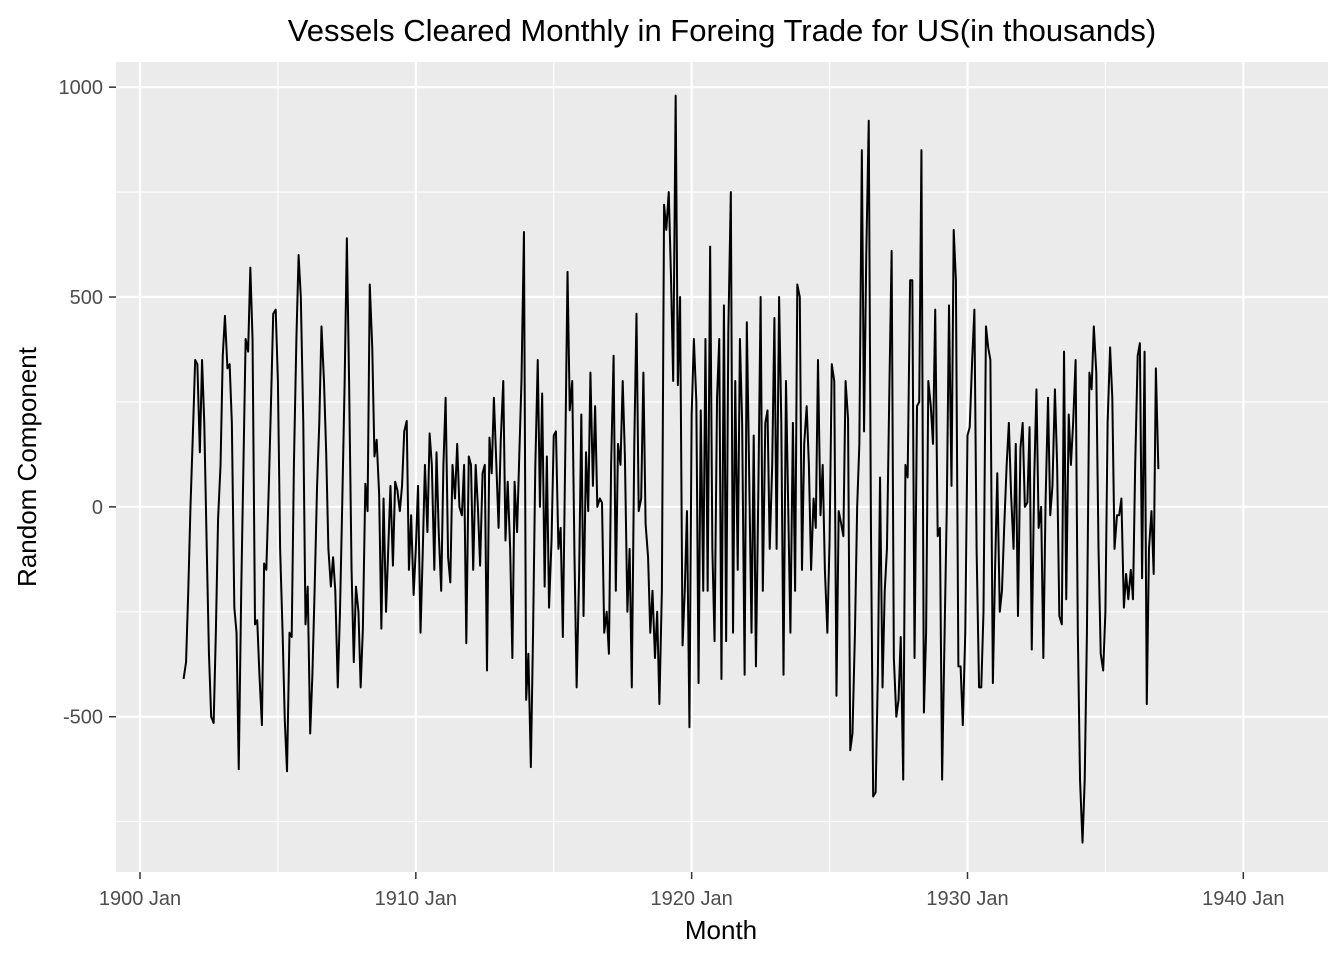 This screenshot has width=1344, height=965. What do you see at coordinates (27, 466) in the screenshot?
I see `y-axis-title: Random Component` at bounding box center [27, 466].